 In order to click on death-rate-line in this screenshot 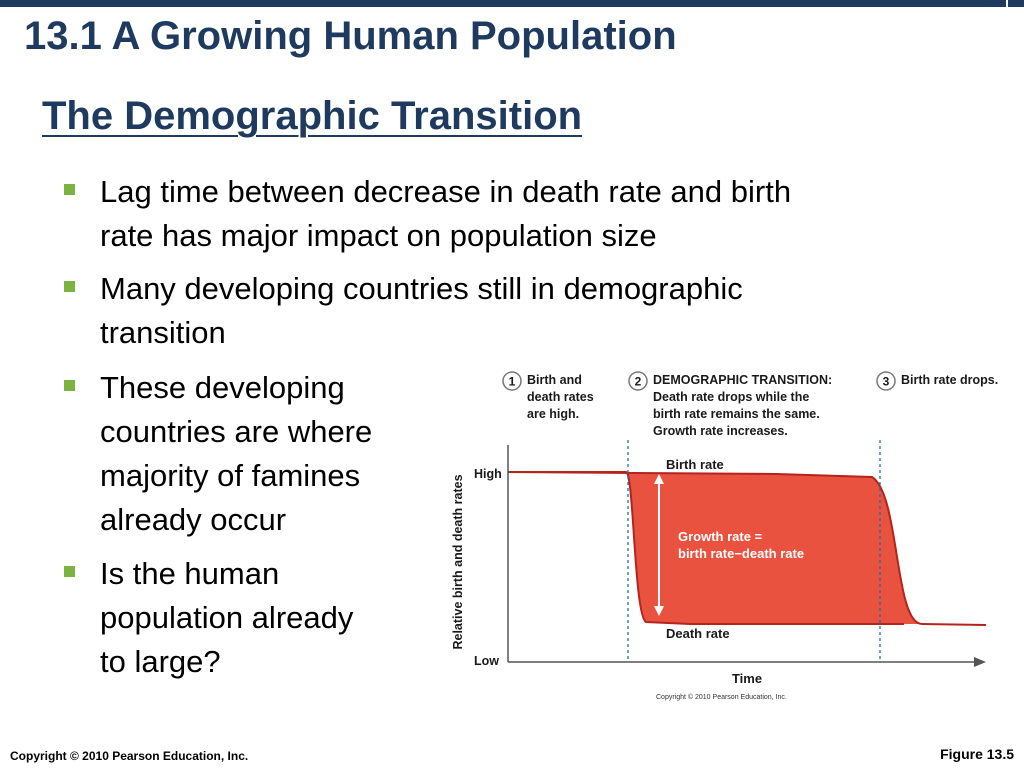, I will do `click(706, 548)`.